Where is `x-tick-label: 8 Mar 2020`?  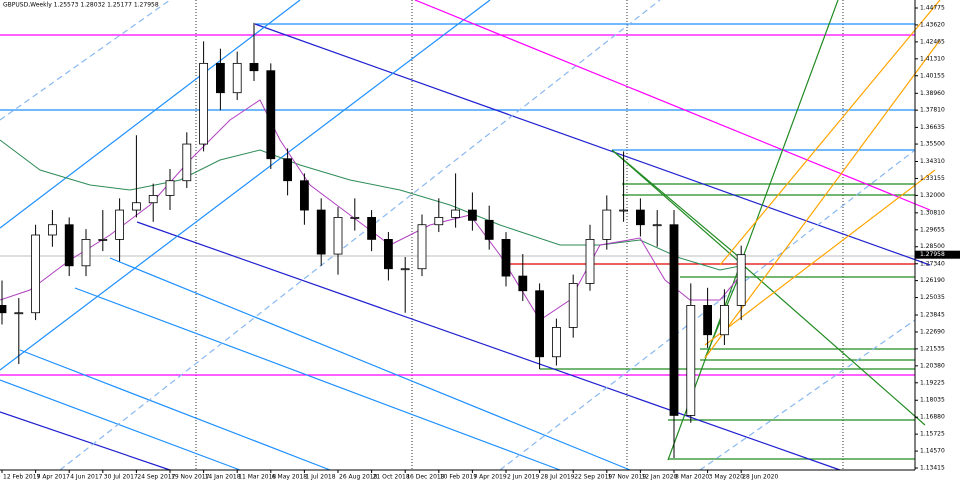 x-tick-label: 8 Mar 2020 is located at coordinates (692, 477).